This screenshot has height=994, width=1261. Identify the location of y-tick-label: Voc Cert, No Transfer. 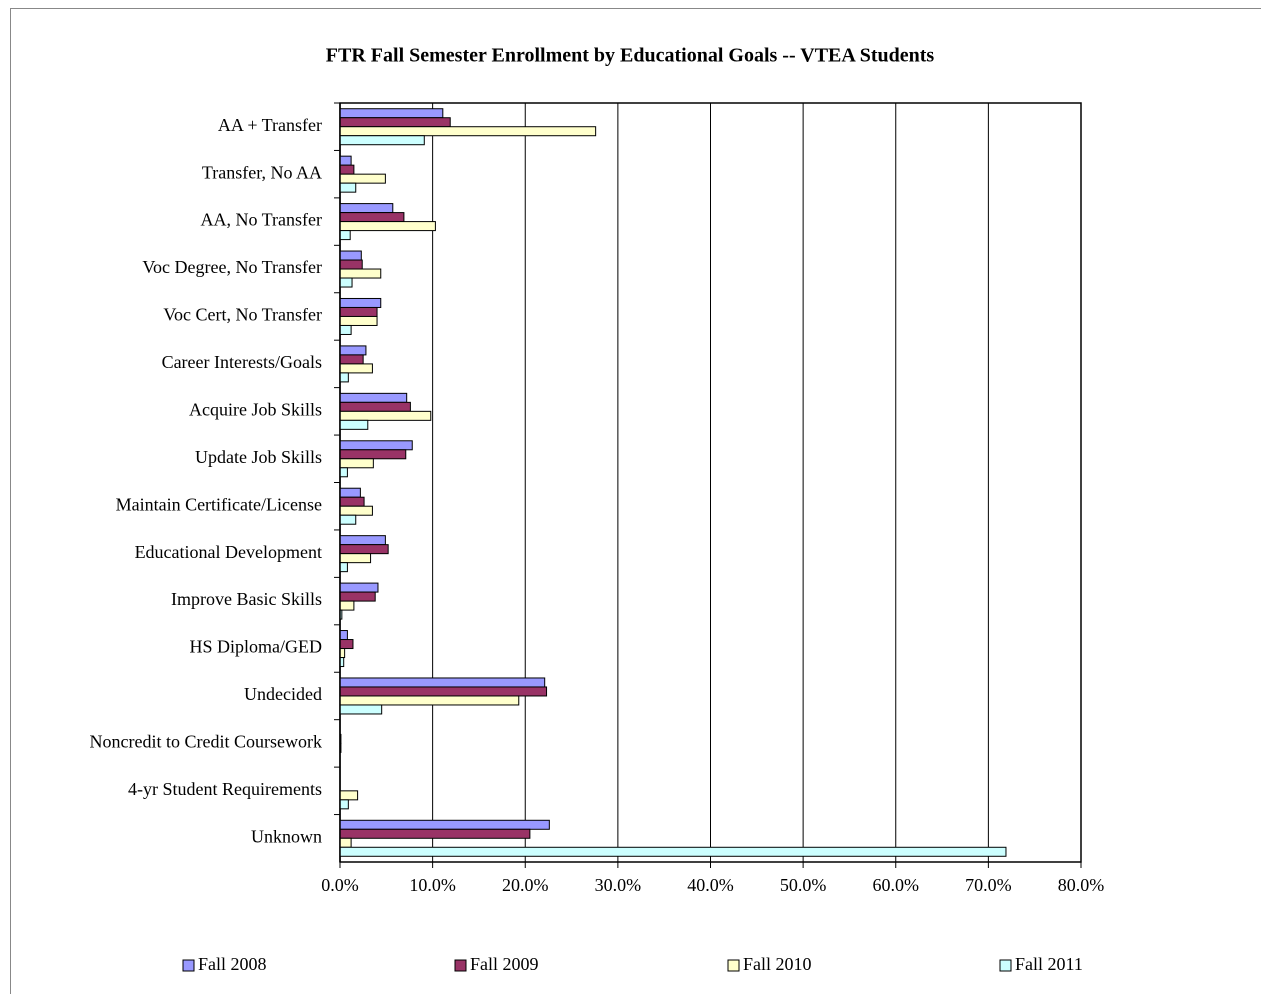
(242, 315).